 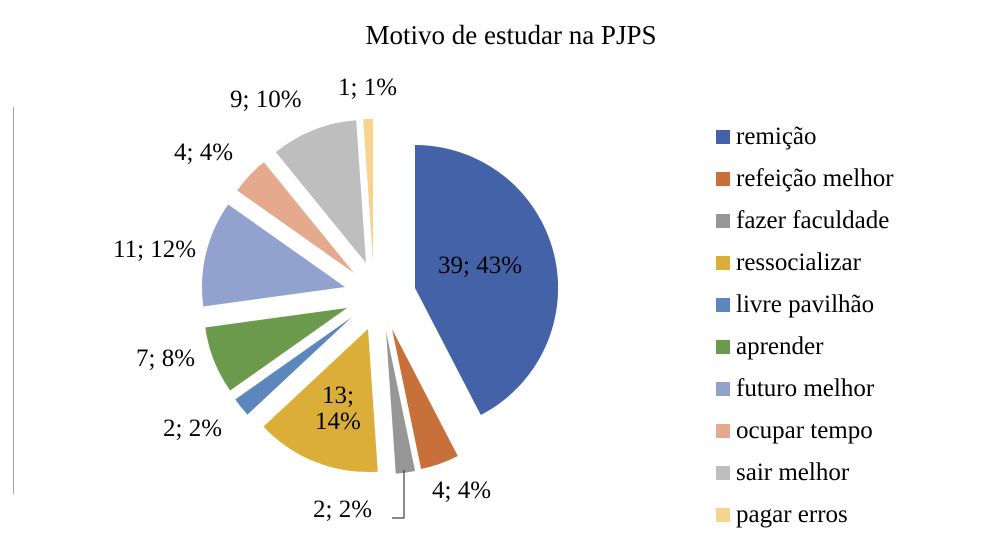 What do you see at coordinates (798, 262) in the screenshot?
I see `legend-label: ressocializar` at bounding box center [798, 262].